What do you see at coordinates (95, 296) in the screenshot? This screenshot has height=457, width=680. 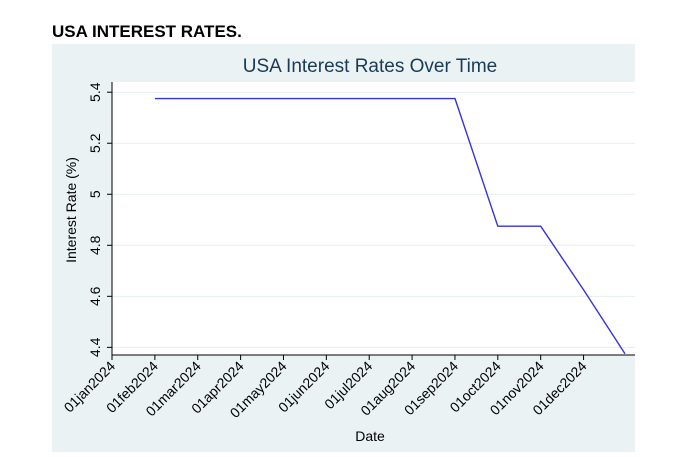 I see `y-tick-label: 4.6` at bounding box center [95, 296].